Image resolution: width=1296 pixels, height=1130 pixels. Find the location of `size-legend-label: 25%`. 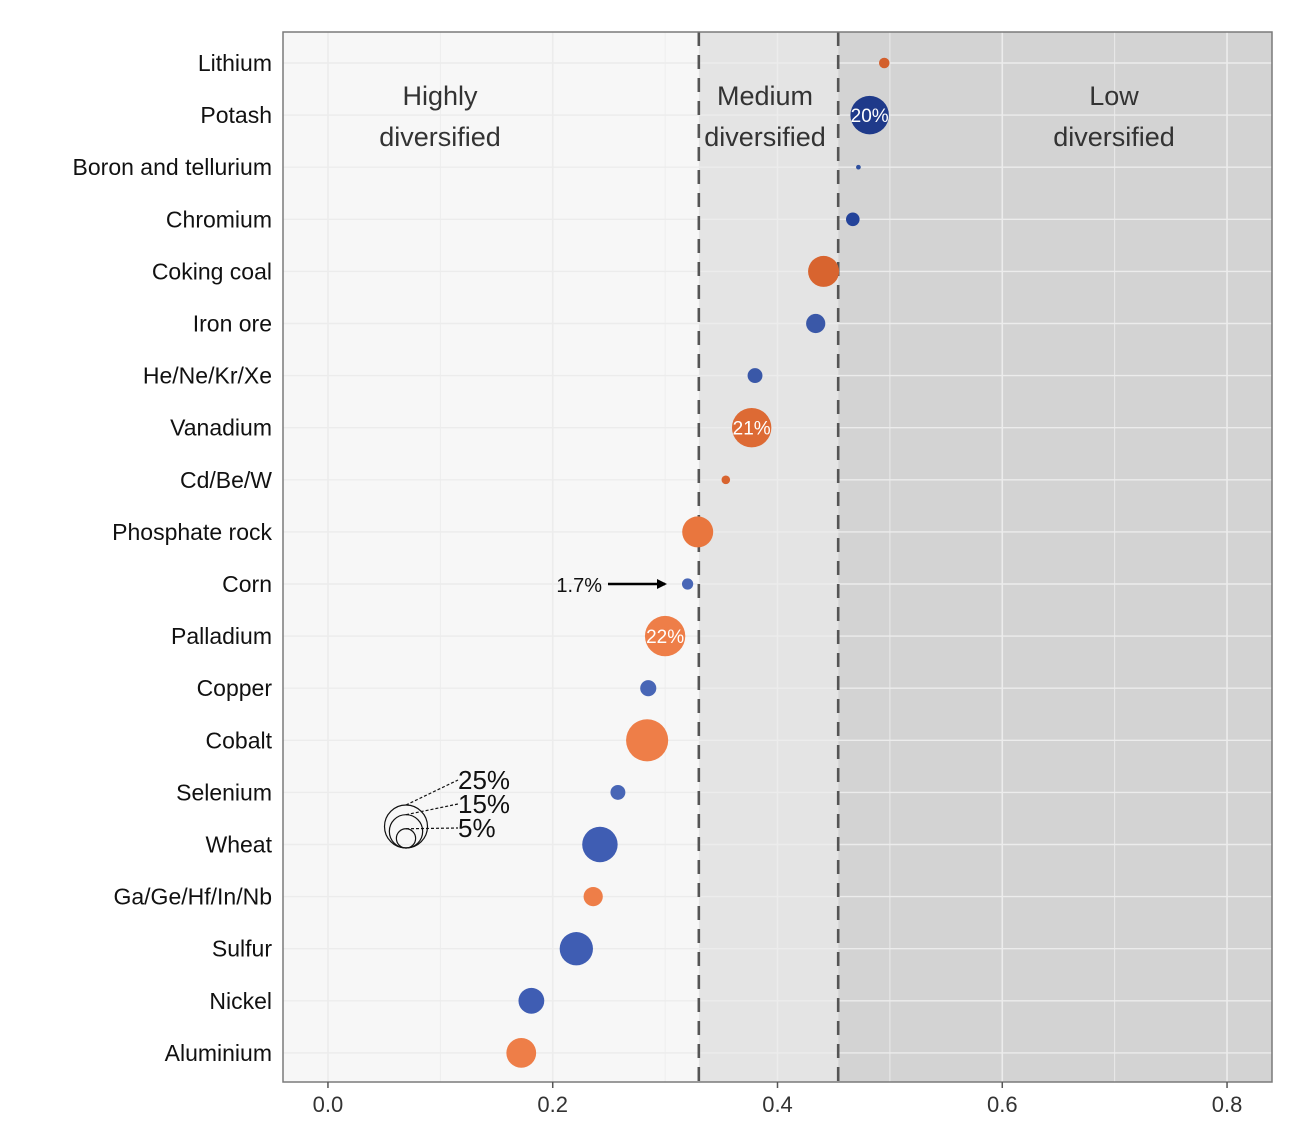

size-legend-label: 25% is located at coordinates (484, 780).